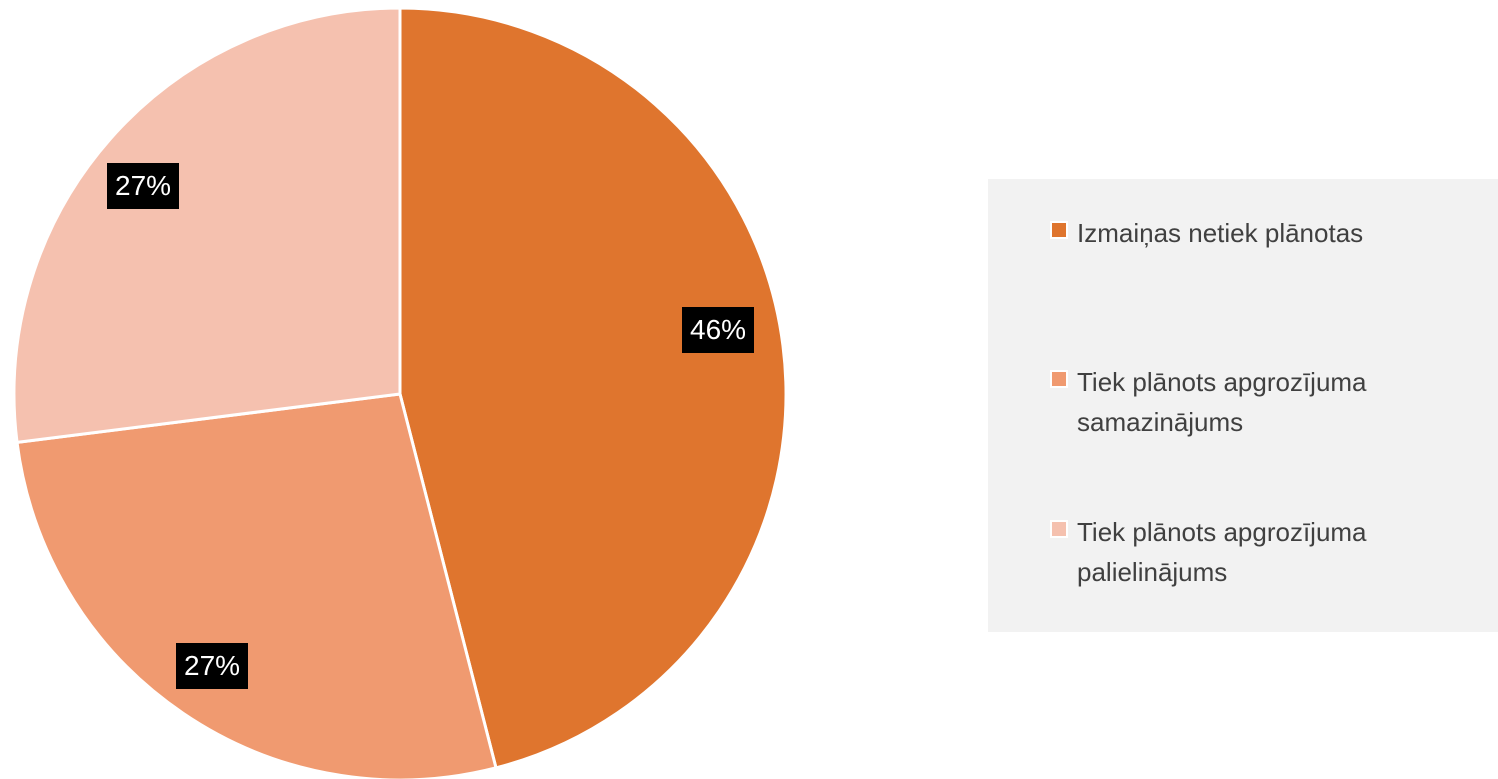 This screenshot has width=1498, height=779. Describe the element at coordinates (1222, 552) in the screenshot. I see `legend-label-3: Tiek plānots apgrozījuma palielinājums` at that location.